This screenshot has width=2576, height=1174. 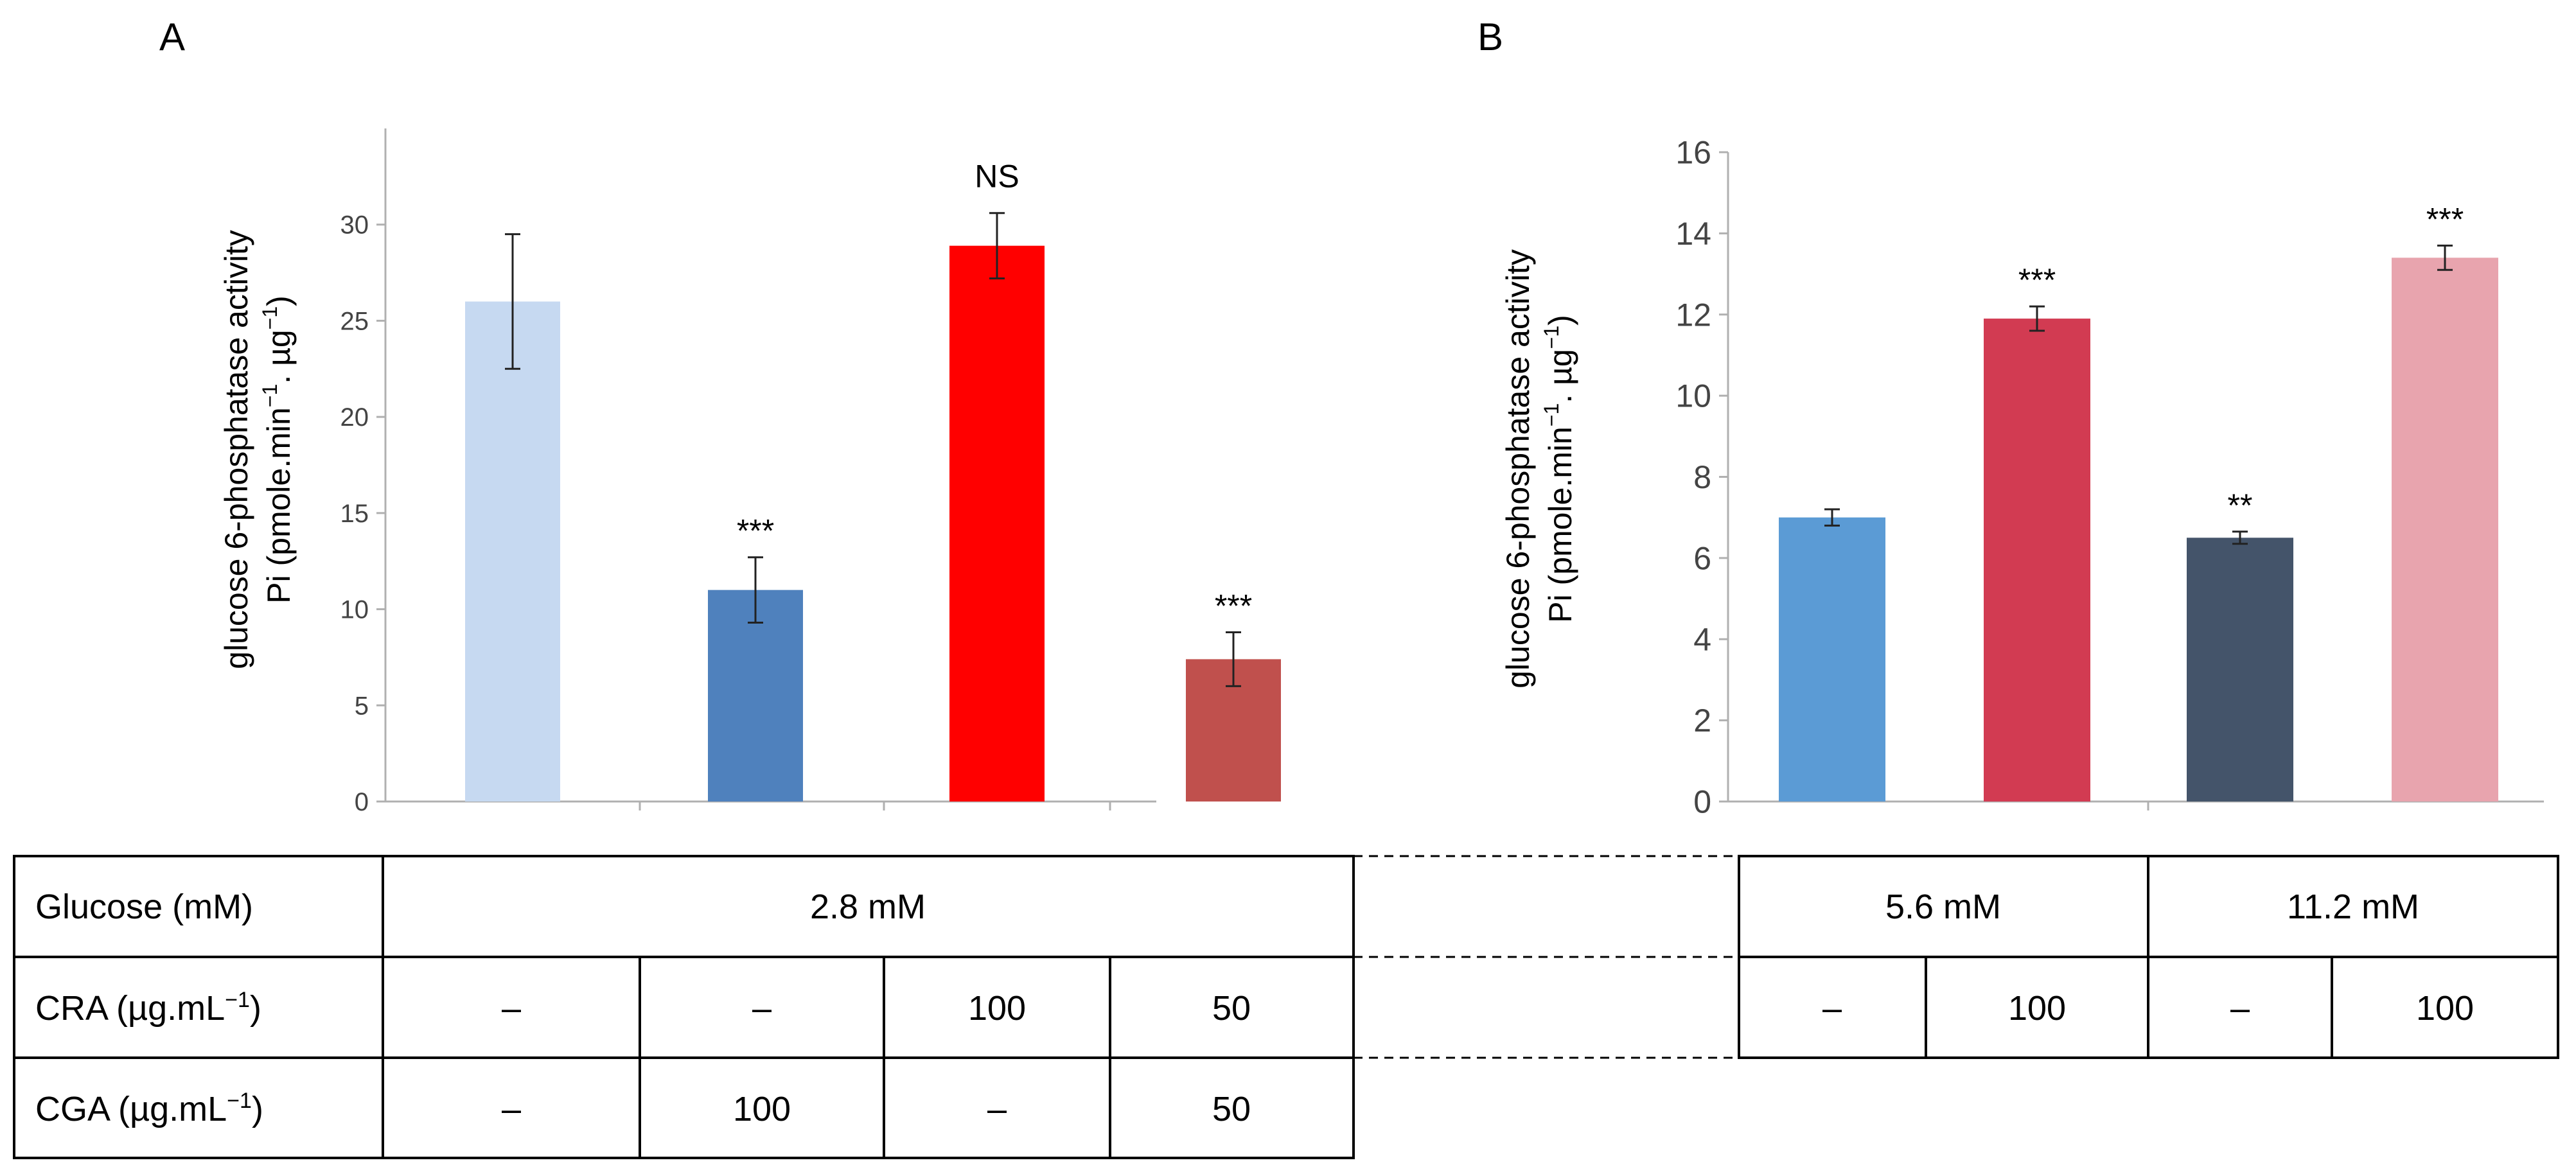 I want to click on significance-label-b-2: ***, so click(x=2037, y=280).